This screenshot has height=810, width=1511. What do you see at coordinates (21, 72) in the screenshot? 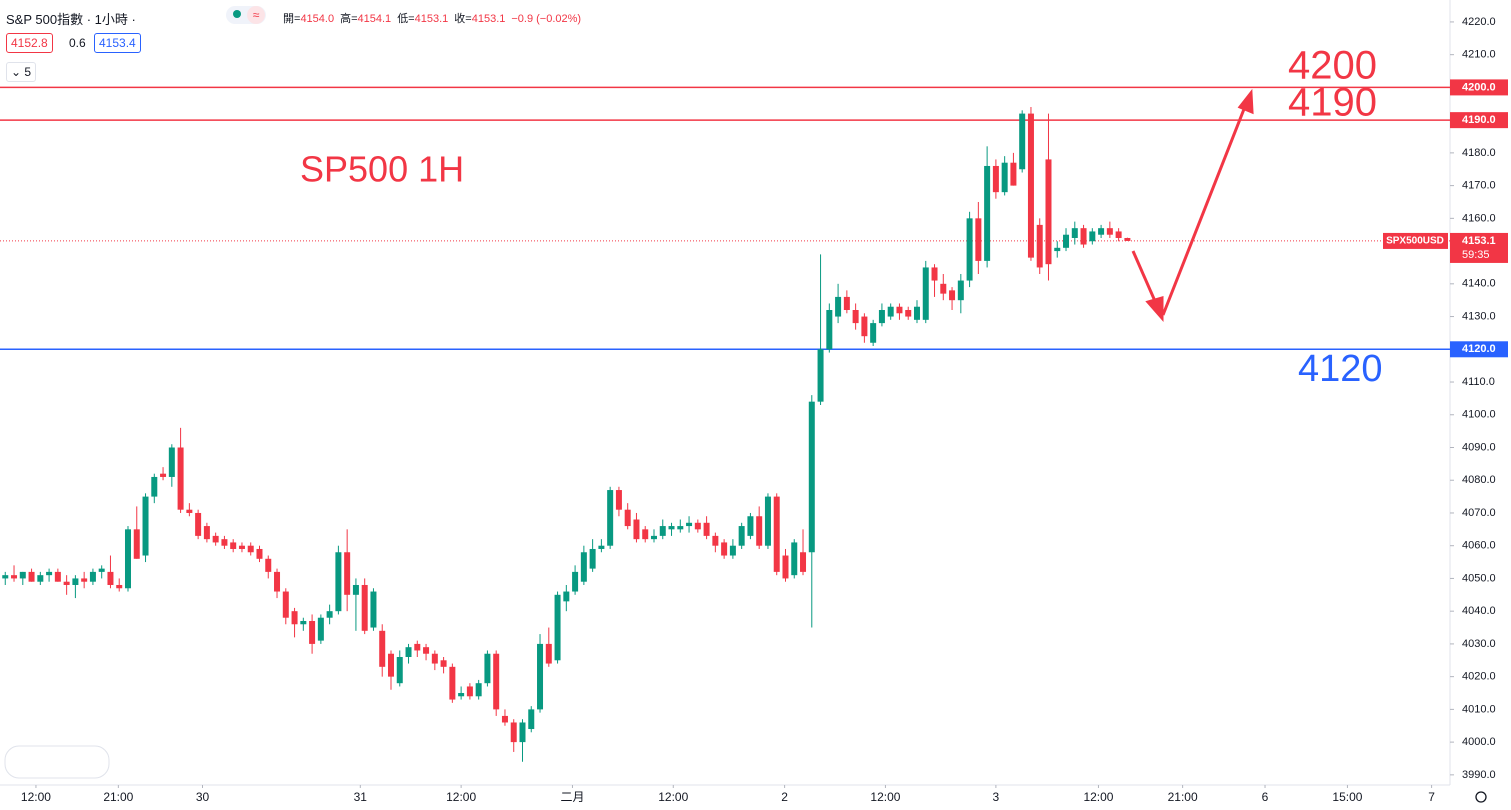
I see `indicator-toggle: ⌄ 5` at bounding box center [21, 72].